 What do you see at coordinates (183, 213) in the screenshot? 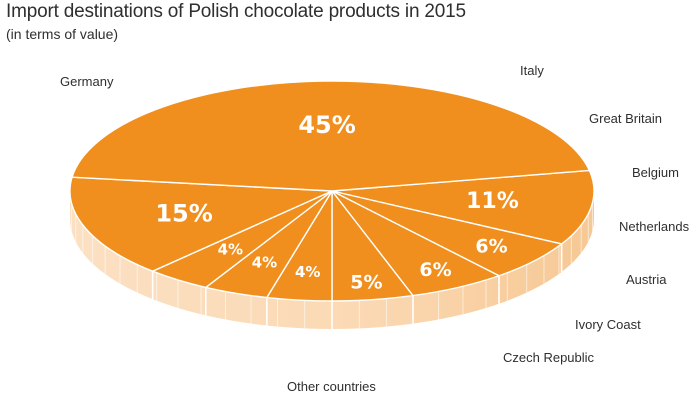
I see `pie-value-label-other-countries: 15%` at bounding box center [183, 213].